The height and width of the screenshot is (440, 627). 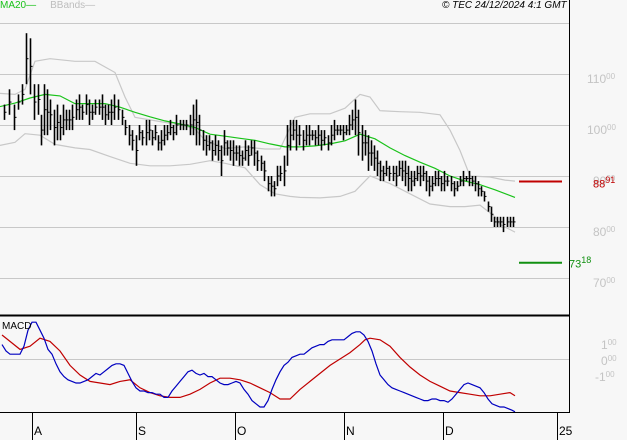 I want to click on macd-axis-label: 000, so click(x=609, y=361).